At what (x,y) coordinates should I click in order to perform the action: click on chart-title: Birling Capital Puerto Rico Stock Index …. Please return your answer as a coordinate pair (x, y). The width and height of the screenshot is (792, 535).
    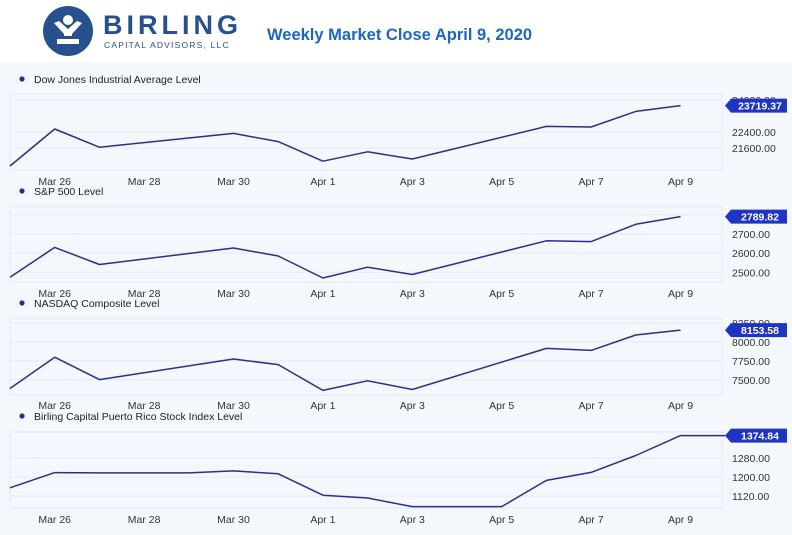
    Looking at the image, I should click on (138, 417).